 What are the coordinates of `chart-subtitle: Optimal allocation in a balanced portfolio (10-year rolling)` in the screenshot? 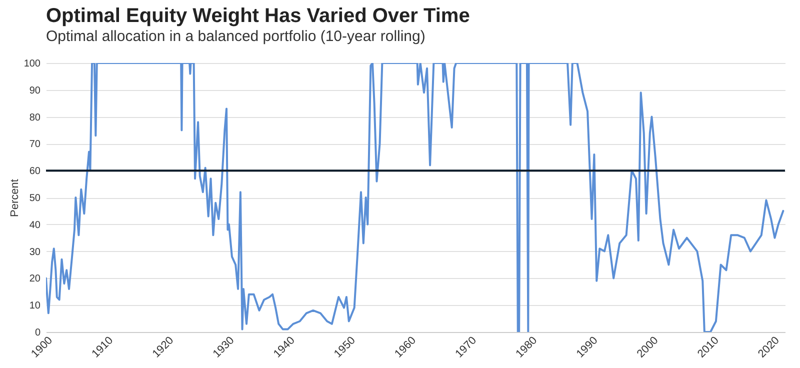 It's located at (236, 36).